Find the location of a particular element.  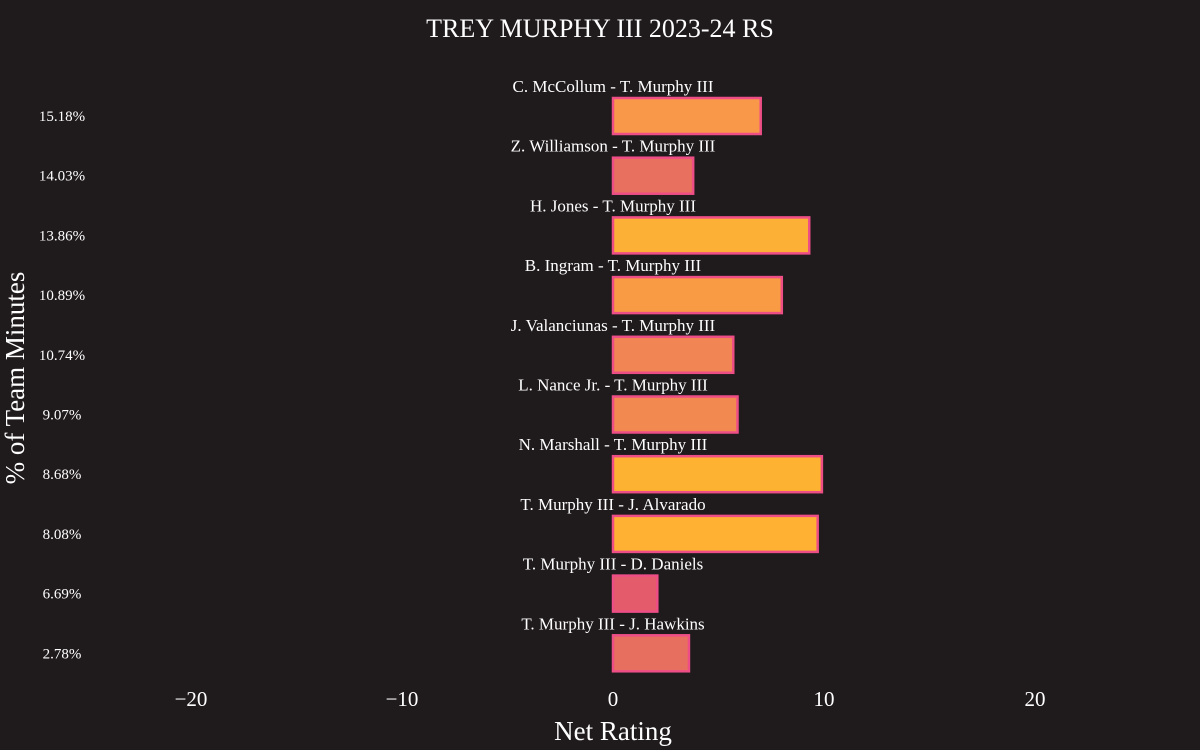

bar-pair-label: T. Murphy III - J. Hawkins is located at coordinates (612, 623).